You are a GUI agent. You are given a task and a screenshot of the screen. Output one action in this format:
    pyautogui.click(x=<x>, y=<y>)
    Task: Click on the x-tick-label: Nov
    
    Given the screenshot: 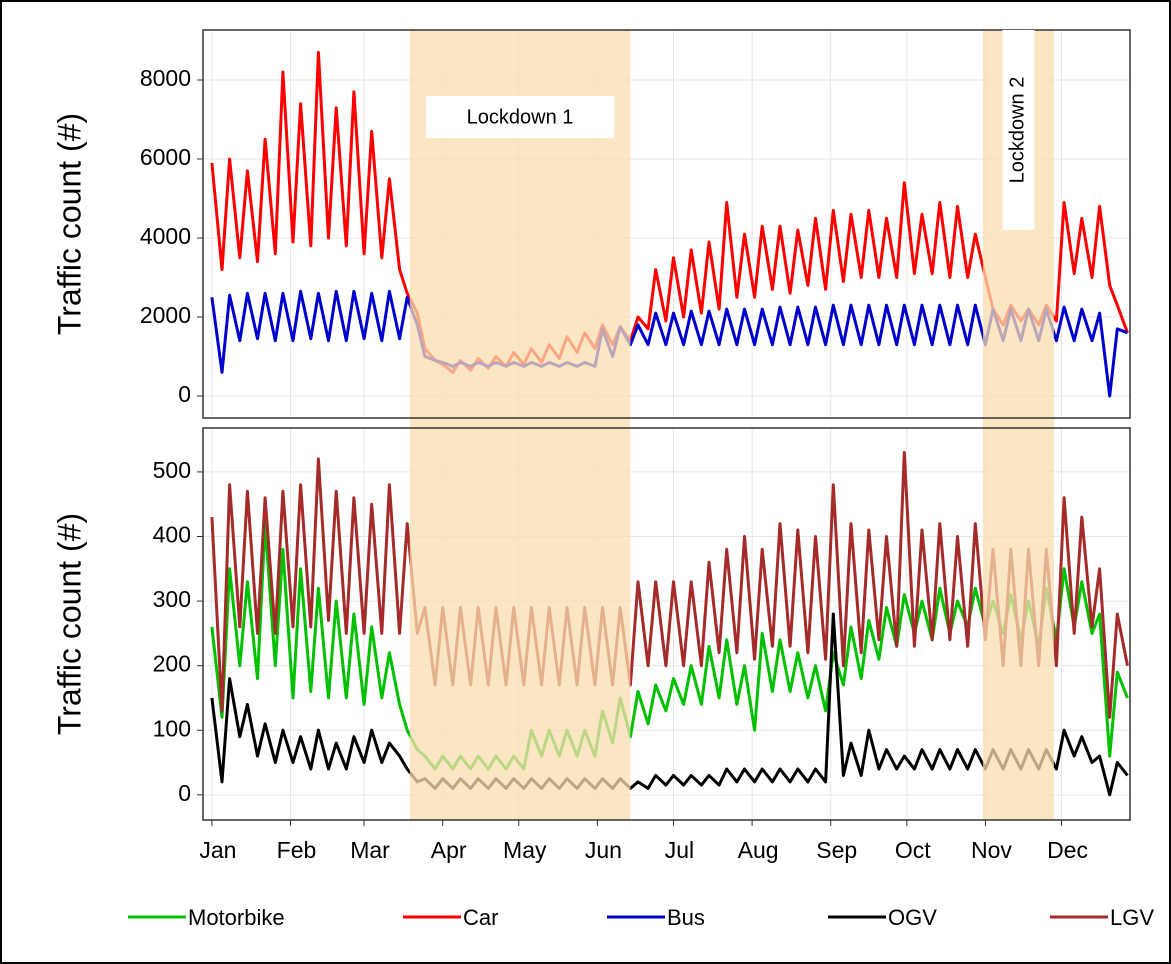 What is the action you would take?
    pyautogui.click(x=991, y=850)
    